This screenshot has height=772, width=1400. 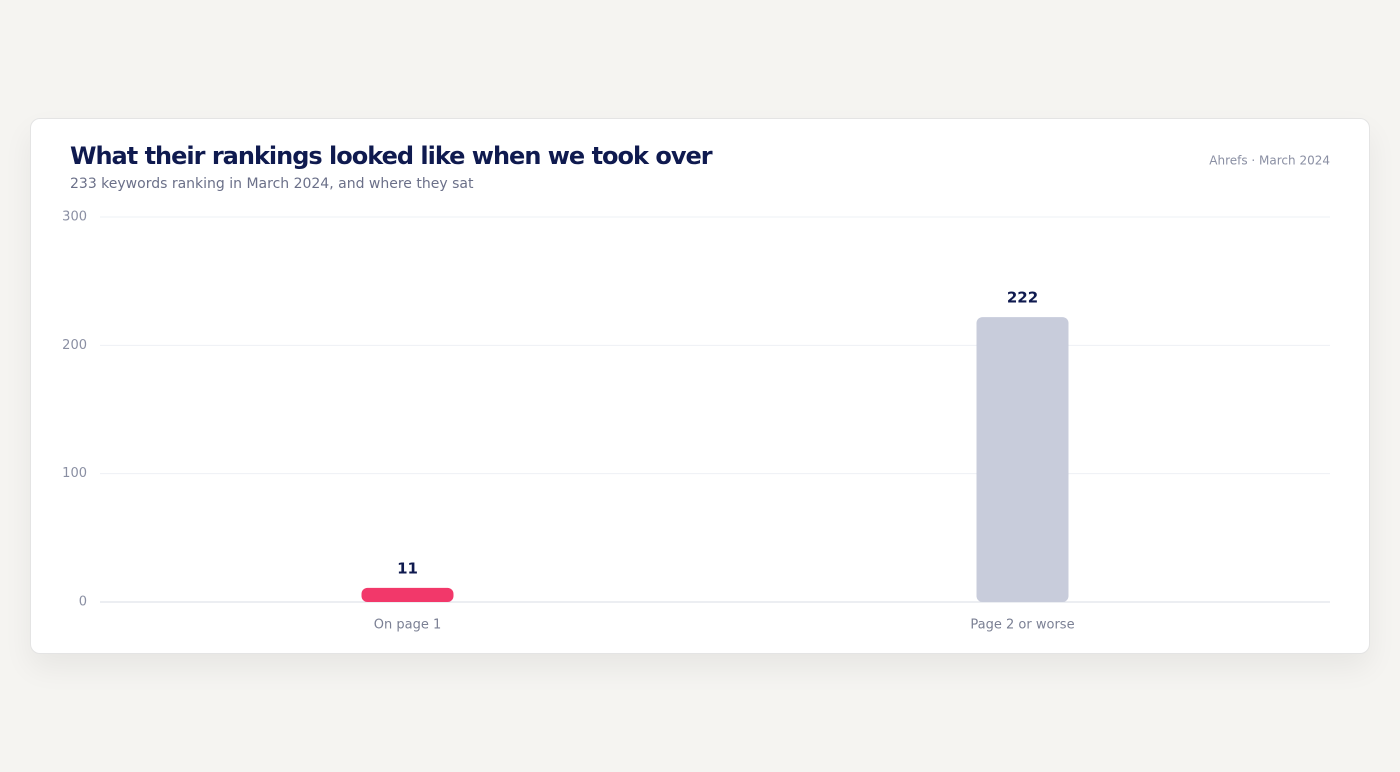 I want to click on y-tick-label: 100, so click(x=74, y=473).